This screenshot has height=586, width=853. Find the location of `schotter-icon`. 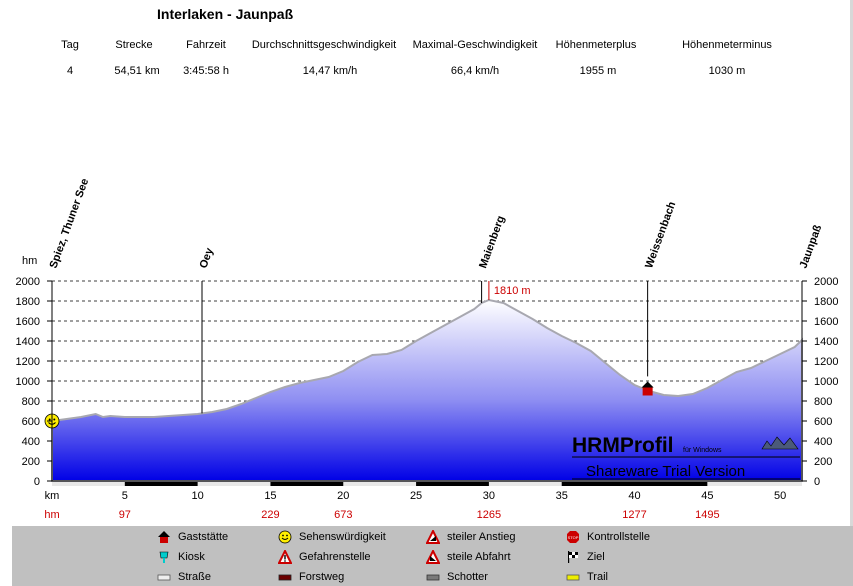

schotter-icon is located at coordinates (433, 577).